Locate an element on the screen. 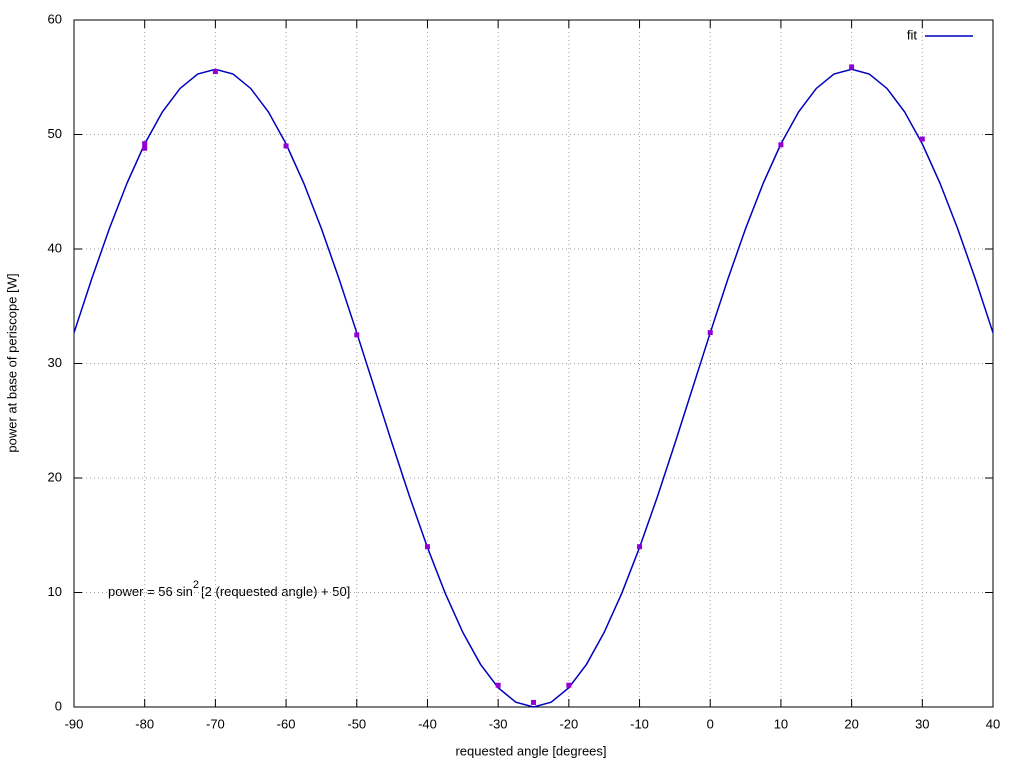 The width and height of the screenshot is (1024, 768). annotation-superscript: 2 is located at coordinates (196, 585).